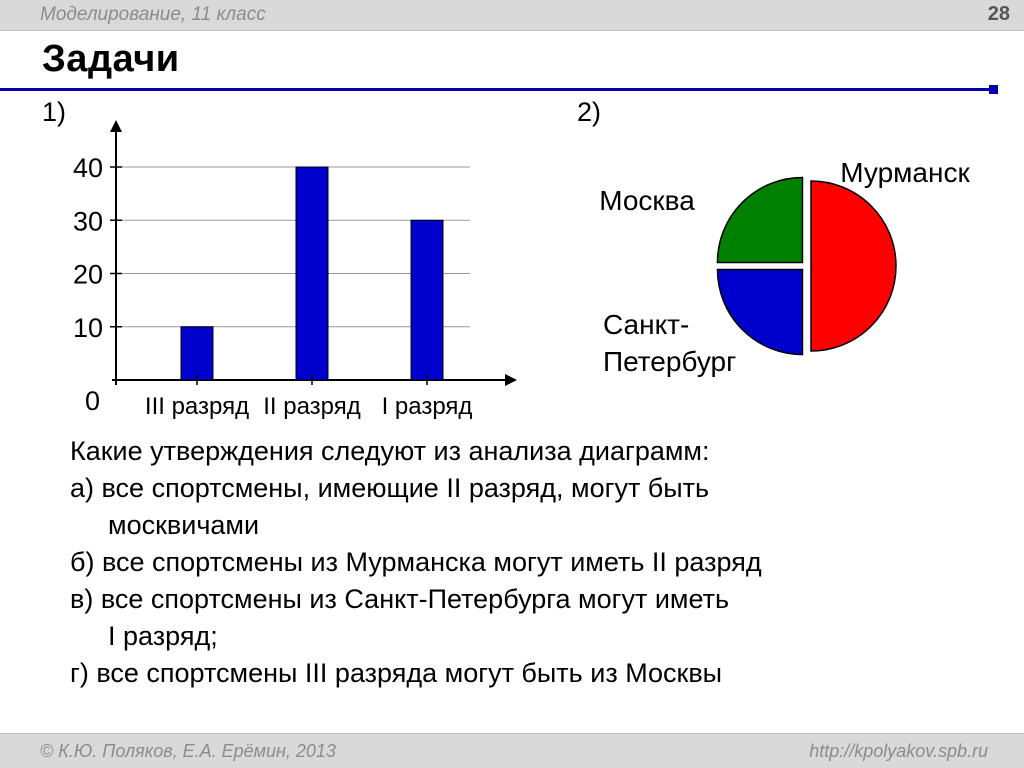 This screenshot has width=1024, height=768. What do you see at coordinates (646, 324) in the screenshot?
I see `pie-slice-label: Санкт-` at bounding box center [646, 324].